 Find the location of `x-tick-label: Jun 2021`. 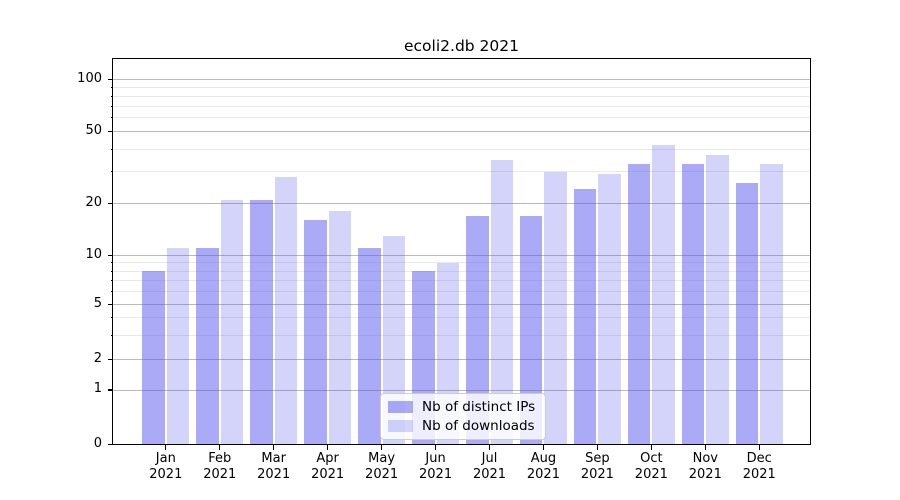

x-tick-label: Jun 2021 is located at coordinates (436, 467).